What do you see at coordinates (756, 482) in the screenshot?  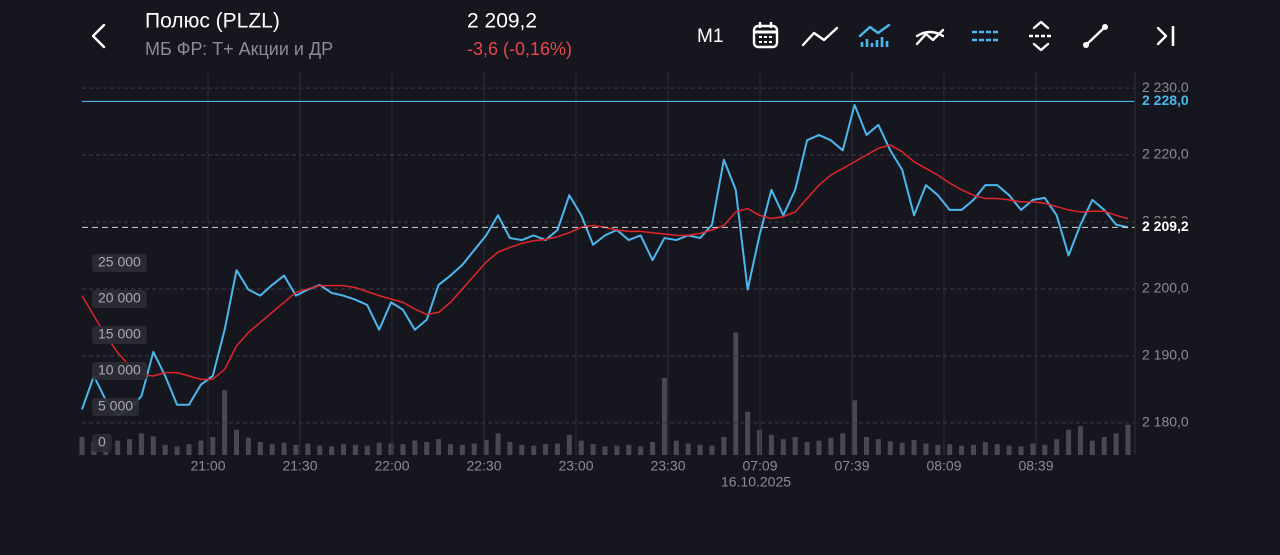 I see `date-label: 16.10.2025` at bounding box center [756, 482].